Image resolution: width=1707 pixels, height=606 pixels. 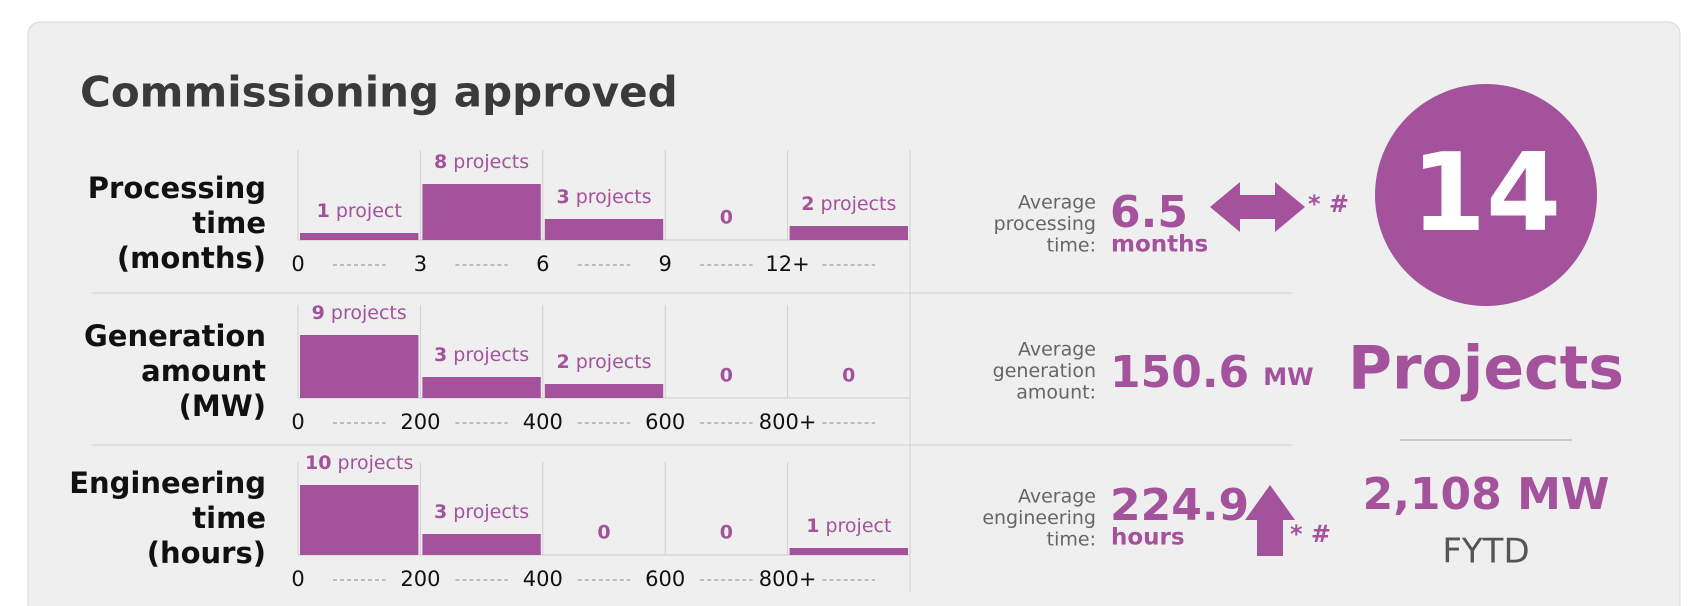 I want to click on value-label: 10 projects, so click(x=359, y=463).